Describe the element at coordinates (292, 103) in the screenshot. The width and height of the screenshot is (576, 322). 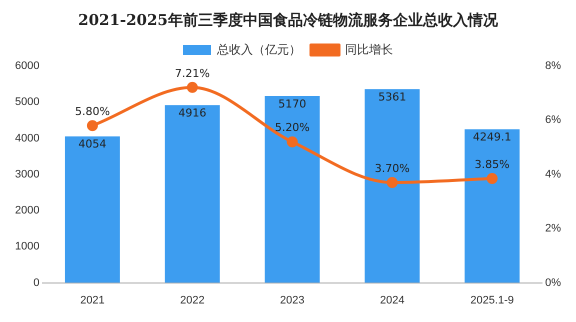
I see `data-label: 5170` at that location.